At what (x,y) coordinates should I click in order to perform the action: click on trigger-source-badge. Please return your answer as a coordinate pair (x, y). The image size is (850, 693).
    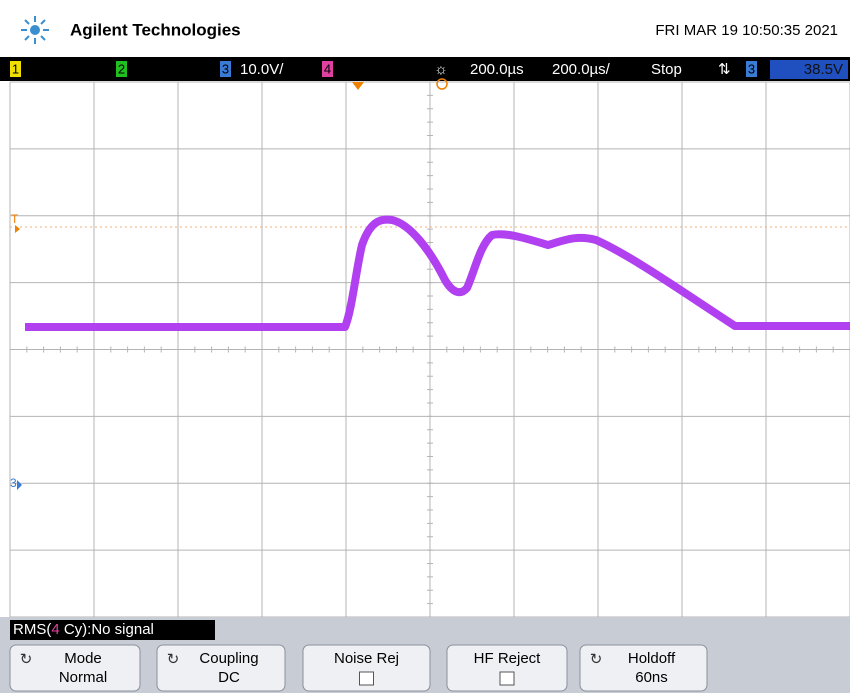
    Looking at the image, I should click on (751, 69).